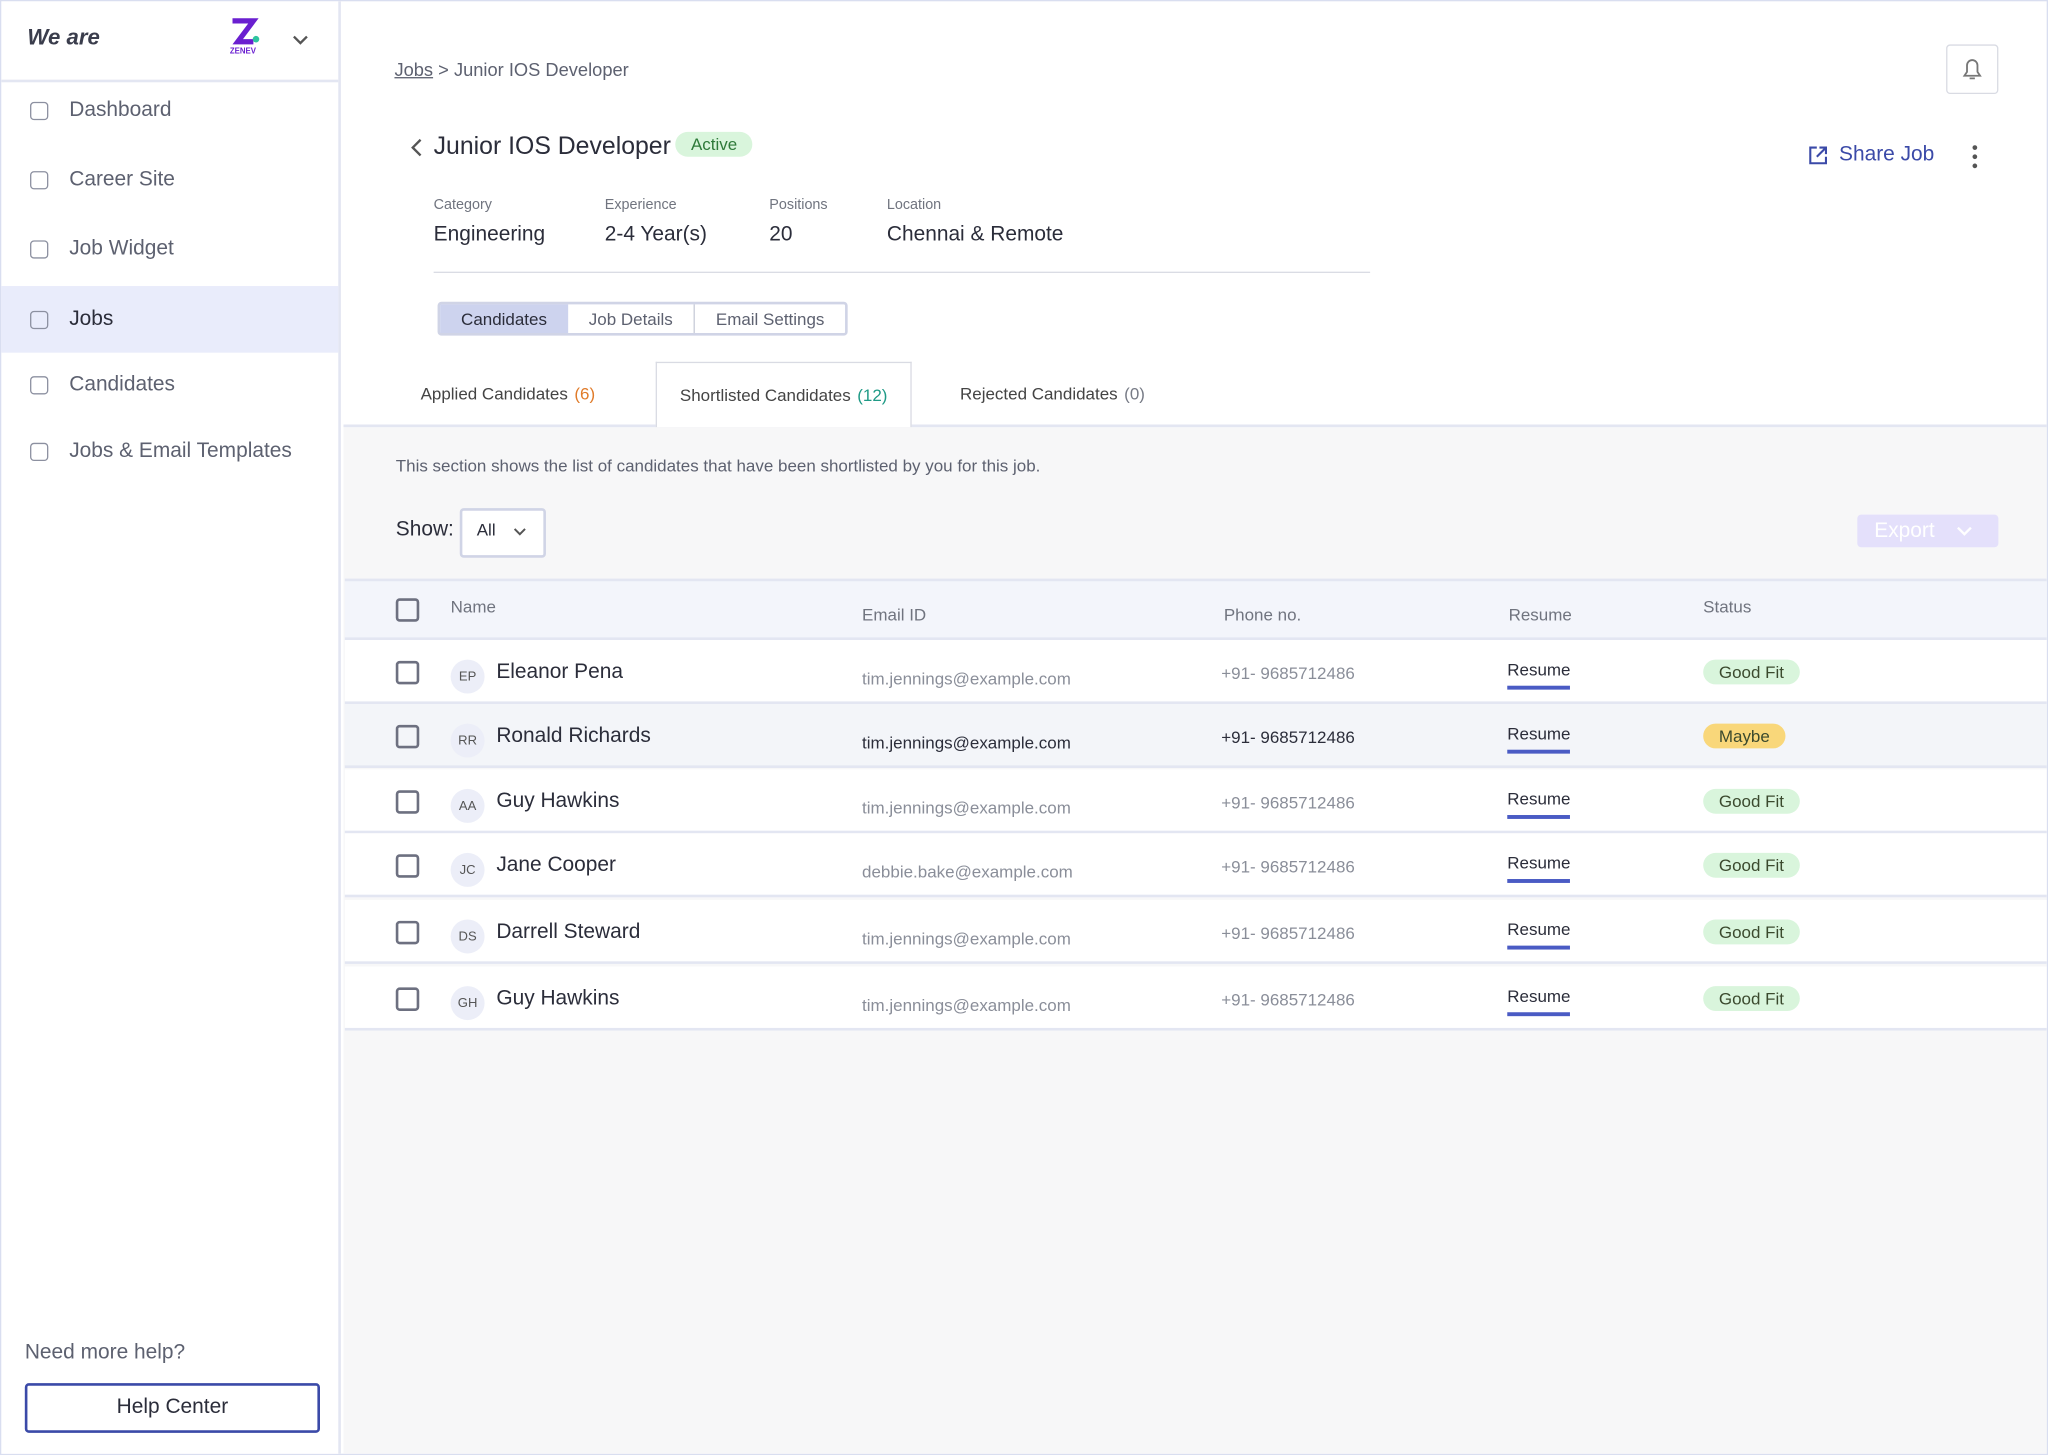  Describe the element at coordinates (558, 998) in the screenshot. I see `candidate-name: Guy Hawkins` at that location.